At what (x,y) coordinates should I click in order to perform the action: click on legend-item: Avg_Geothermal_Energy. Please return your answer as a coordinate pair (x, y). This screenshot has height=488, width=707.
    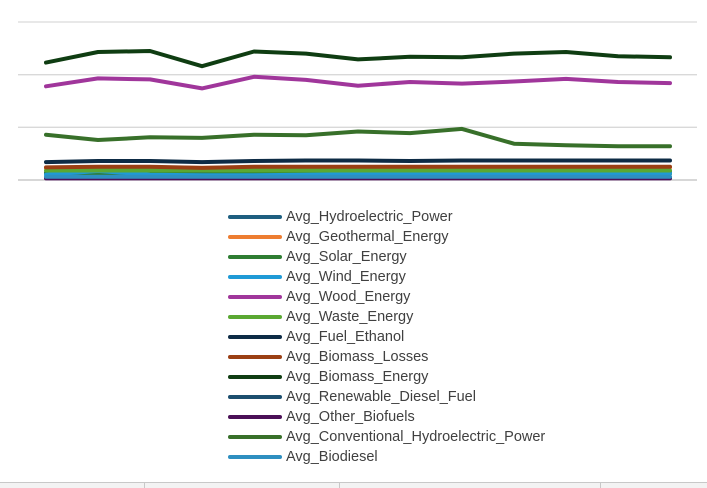
    Looking at the image, I should click on (386, 237).